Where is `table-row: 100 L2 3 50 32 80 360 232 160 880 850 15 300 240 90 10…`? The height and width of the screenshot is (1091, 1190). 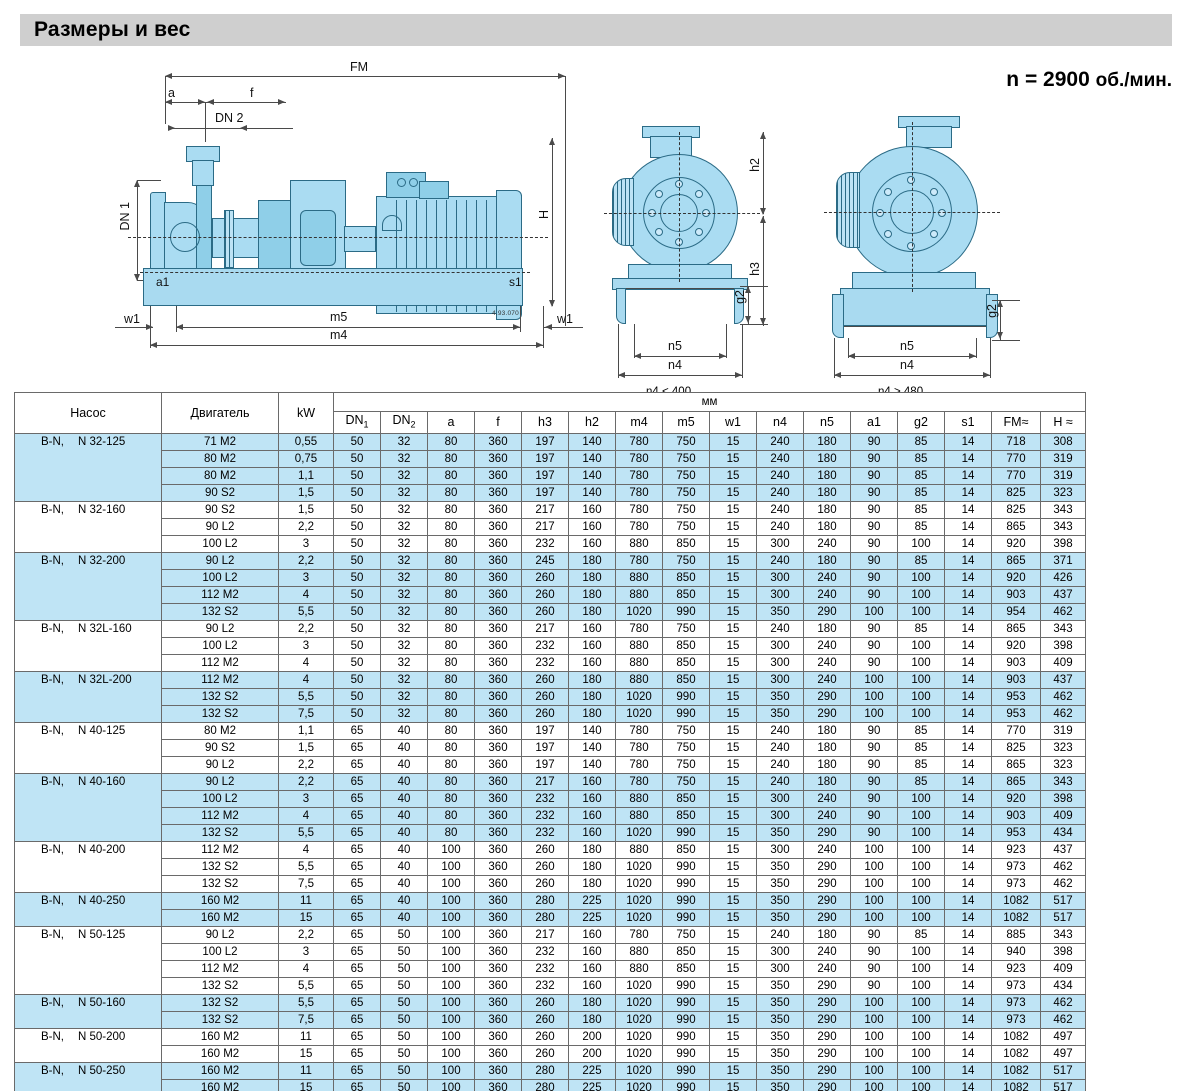
table-row: 100 L2 3 50 32 80 360 232 160 880 850 15 300 240 90 10… is located at coordinates (550, 645).